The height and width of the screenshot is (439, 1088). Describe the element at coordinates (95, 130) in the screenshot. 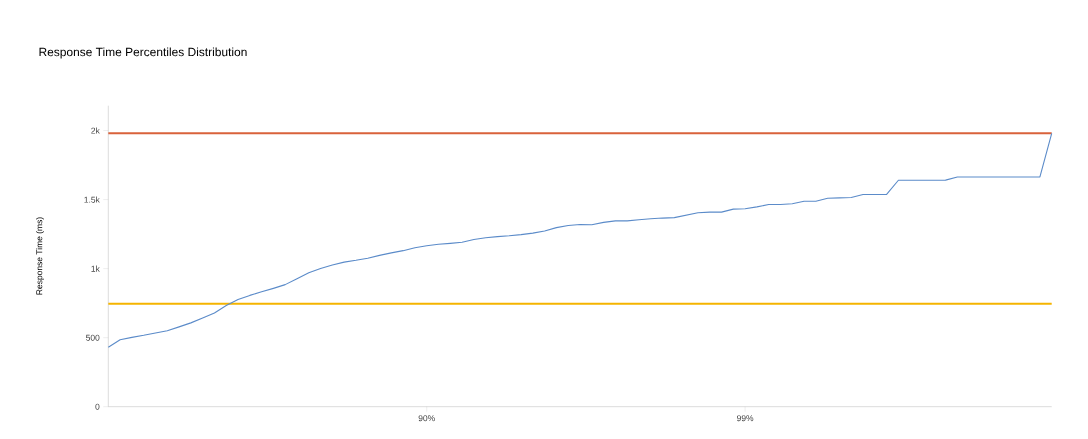

I see `y-tick-label: 2k` at that location.